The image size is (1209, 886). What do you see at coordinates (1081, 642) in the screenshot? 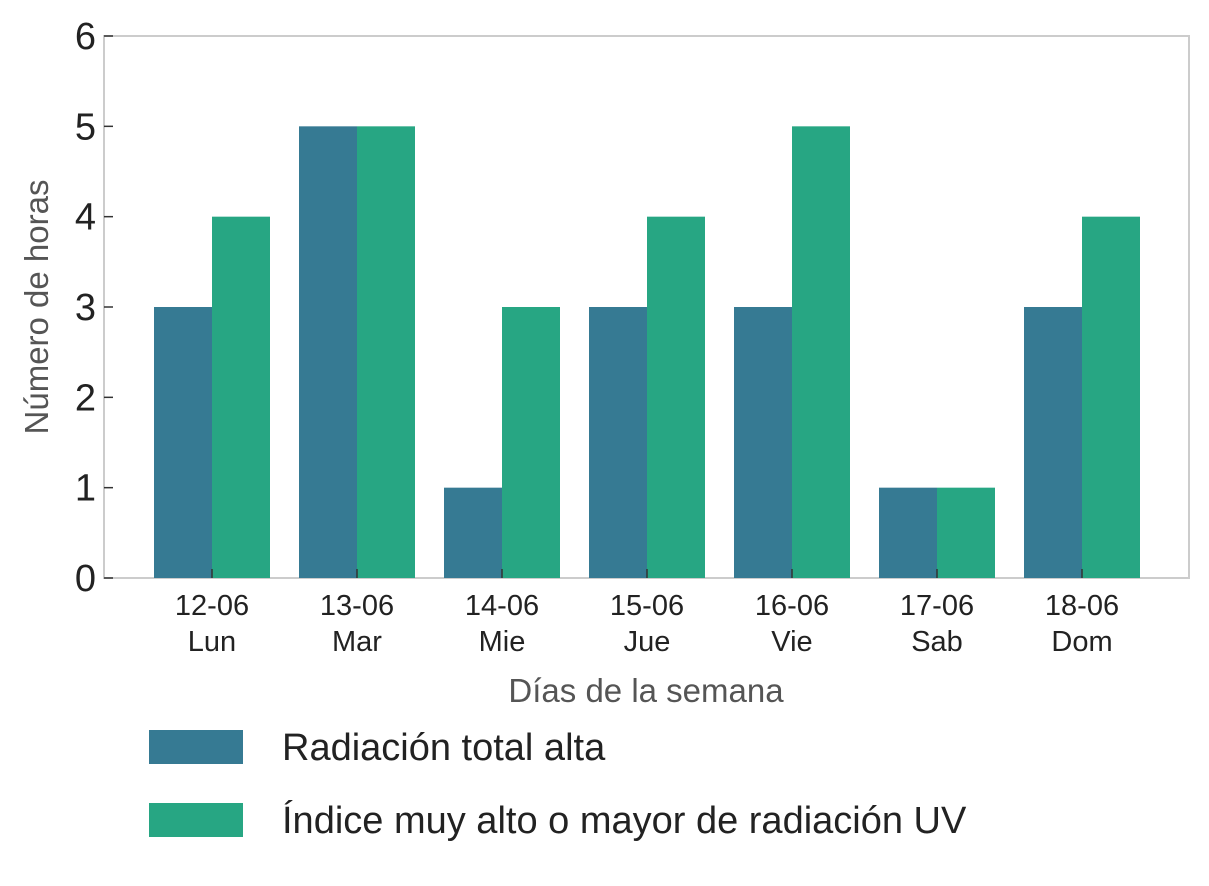
I see `x-tick-label-day: Dom` at bounding box center [1081, 642].